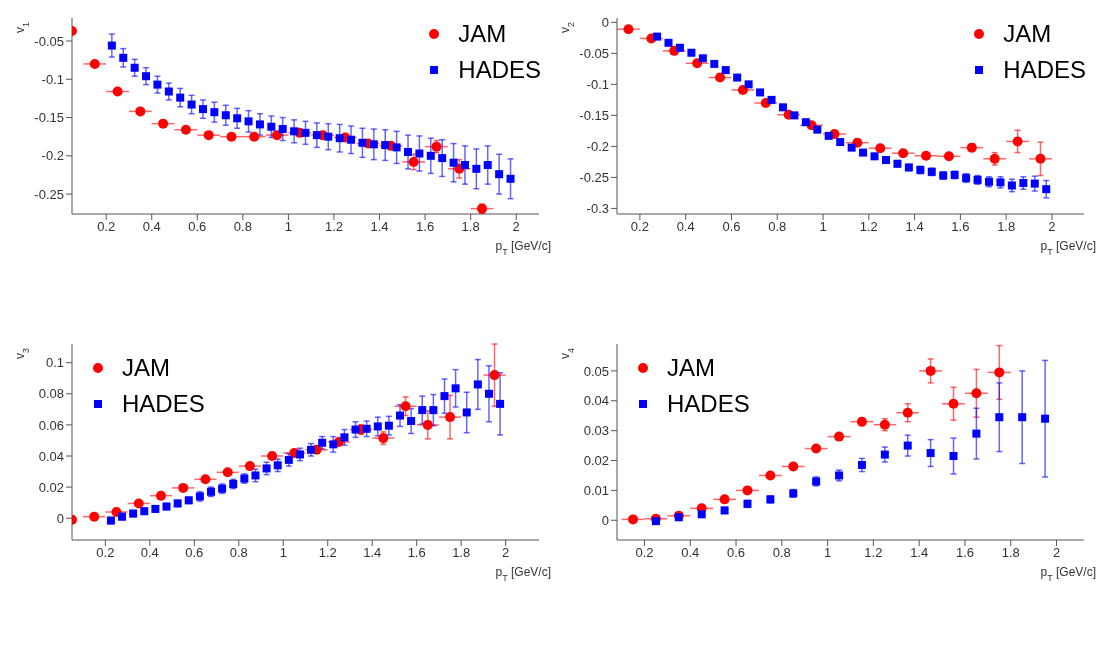 Image resolution: width=1106 pixels, height=658 pixels. What do you see at coordinates (334, 227) in the screenshot?
I see `x-tick-label: 1.2` at bounding box center [334, 227].